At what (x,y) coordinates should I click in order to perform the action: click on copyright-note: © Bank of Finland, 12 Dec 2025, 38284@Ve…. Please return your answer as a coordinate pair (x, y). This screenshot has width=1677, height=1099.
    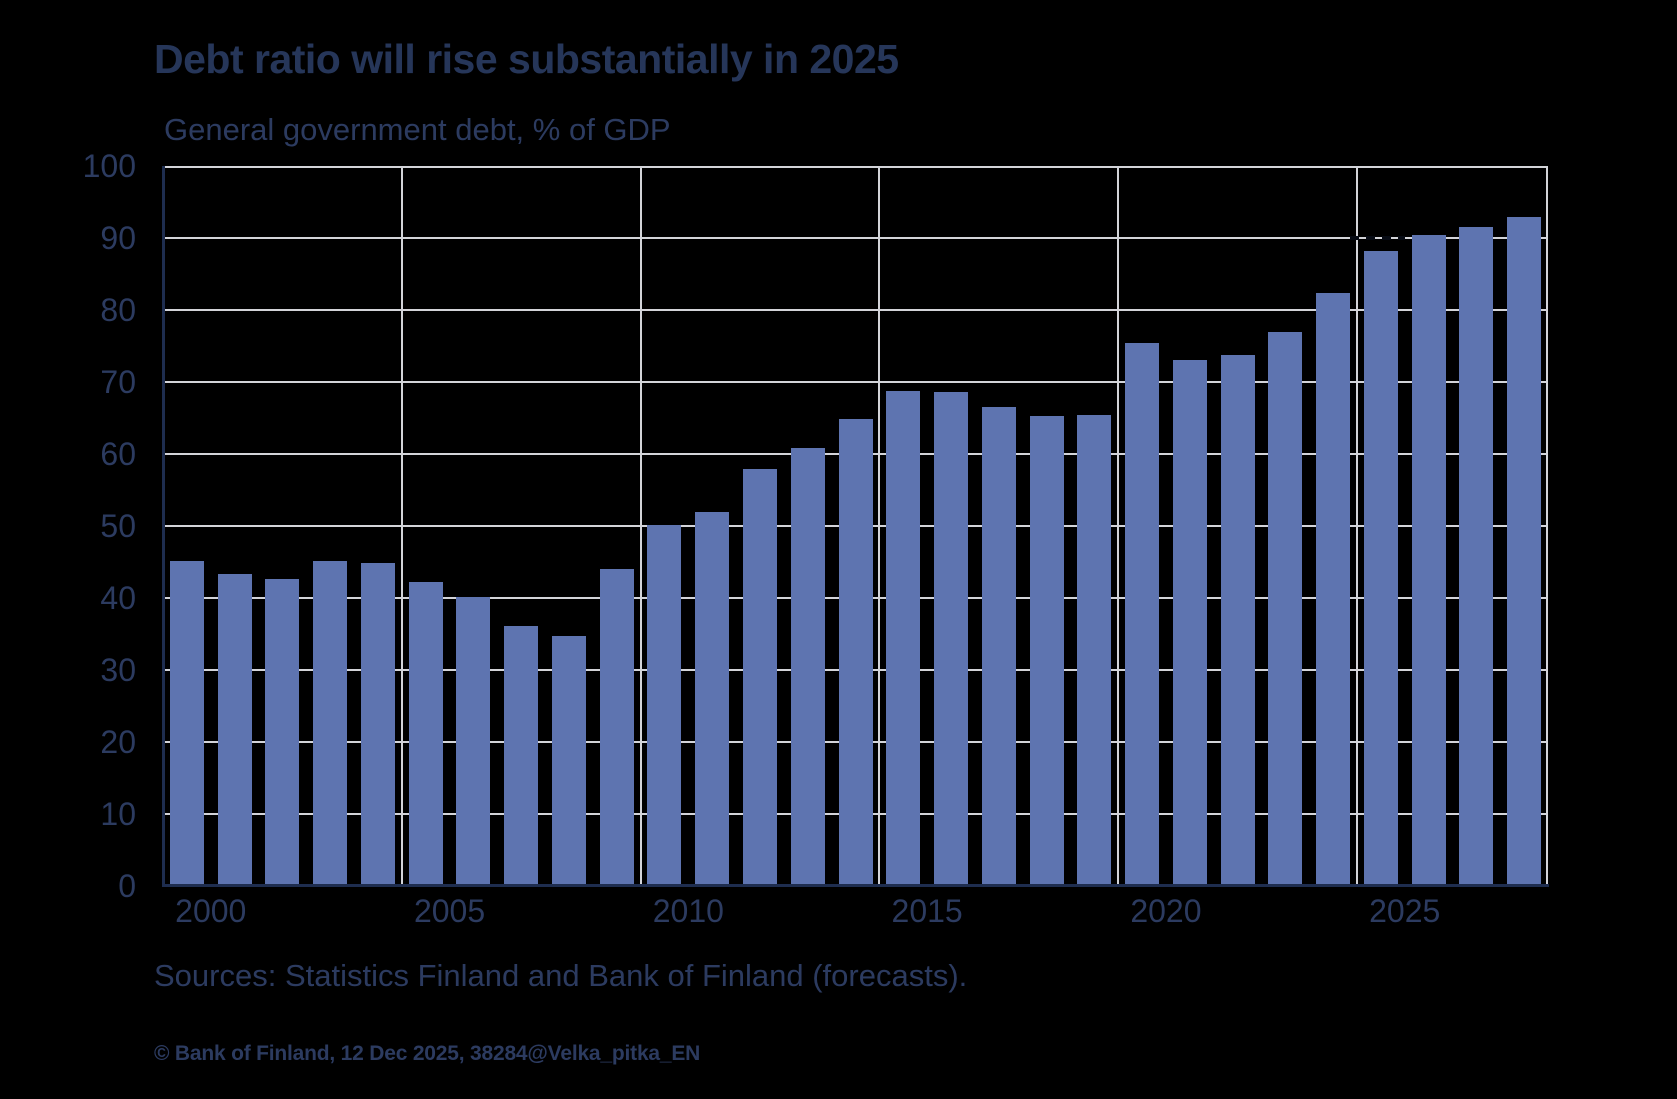
    Looking at the image, I should click on (427, 1053).